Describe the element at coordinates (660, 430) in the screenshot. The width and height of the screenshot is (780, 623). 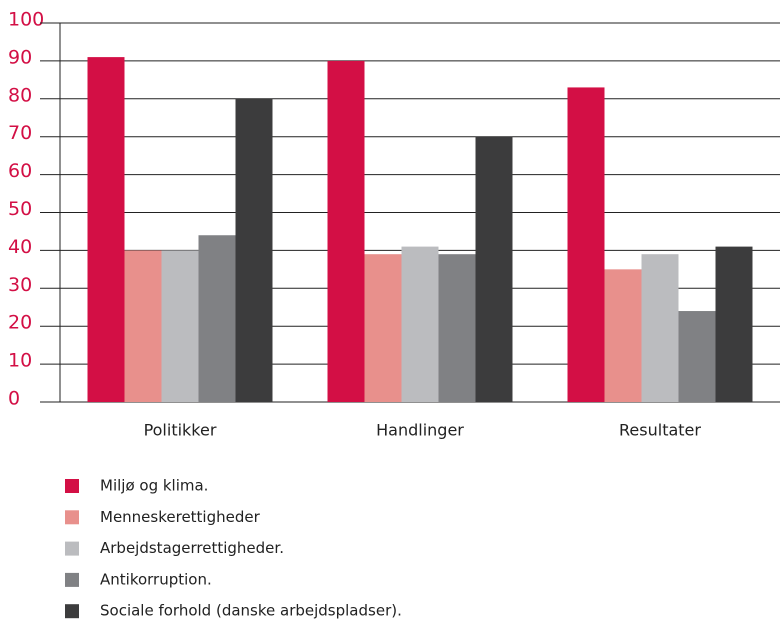
I see `x-tick-label: Resultater` at that location.